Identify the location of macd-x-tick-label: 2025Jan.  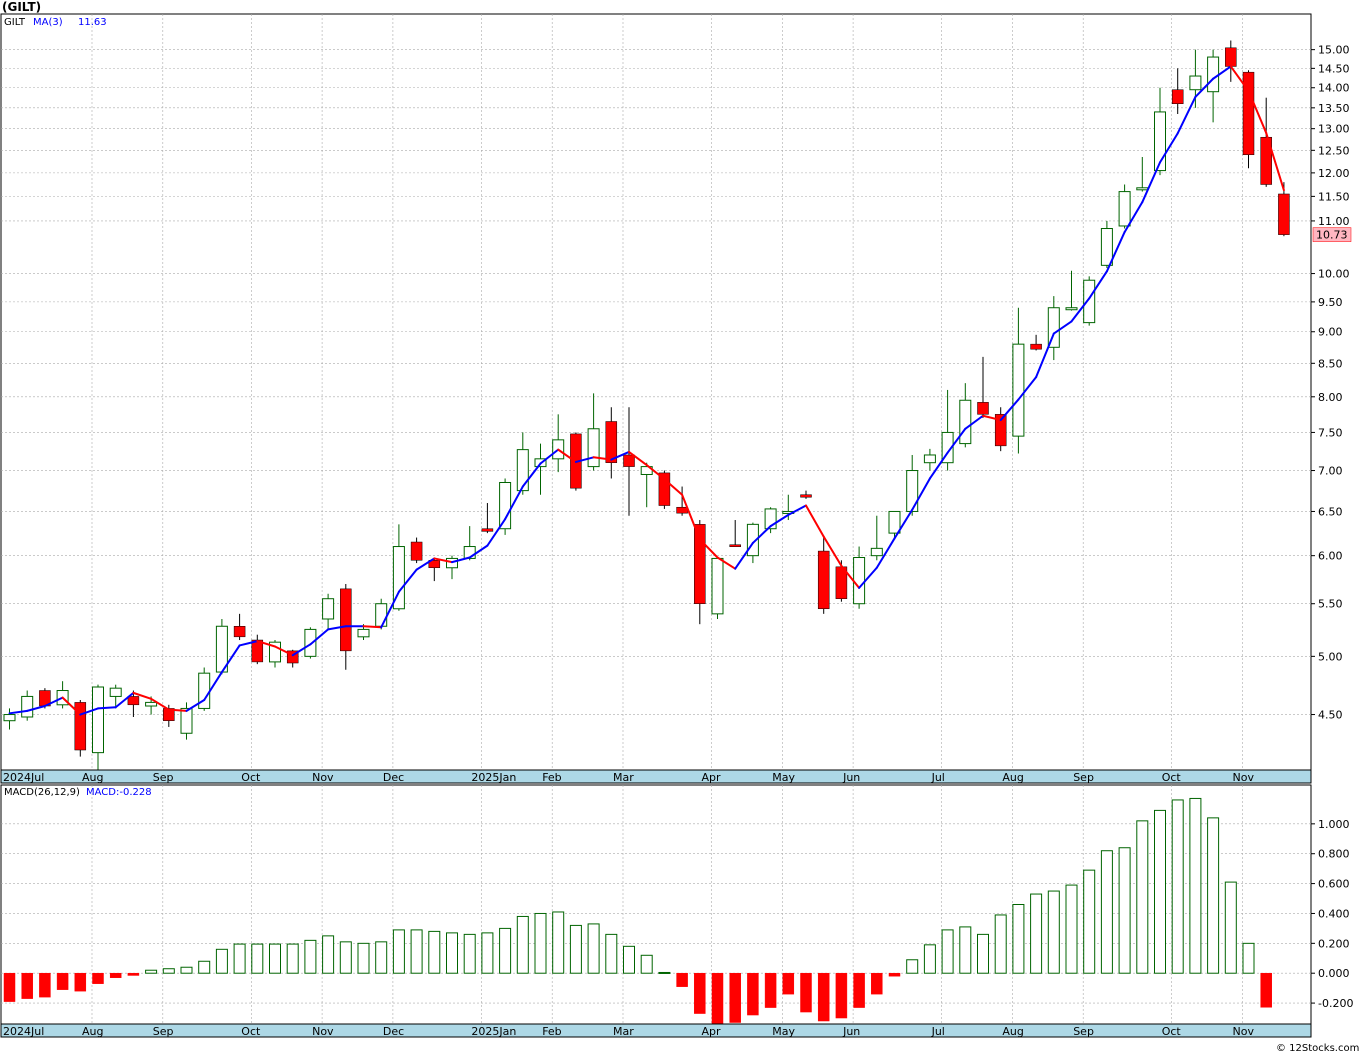
(493, 1031).